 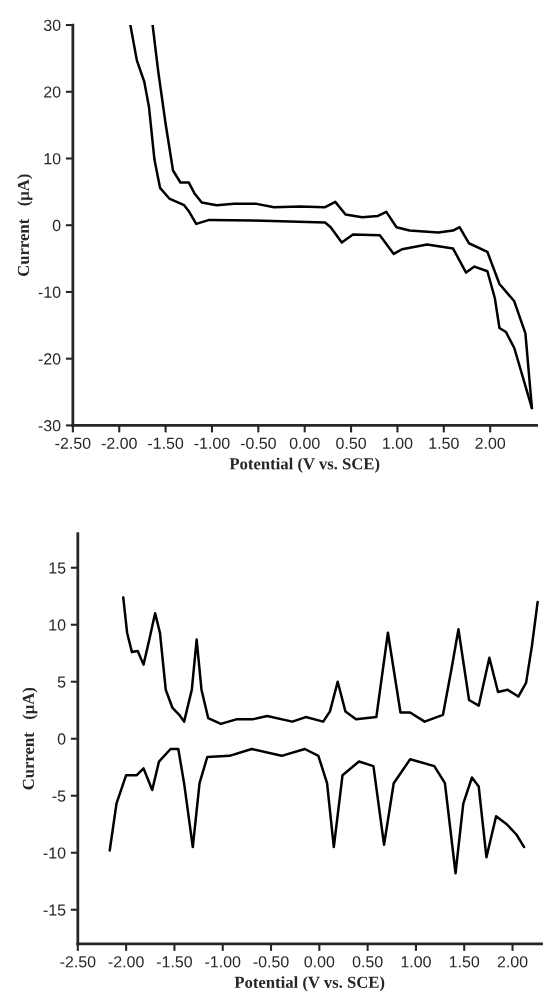 What do you see at coordinates (59, 796) in the screenshot?
I see `y-tick-label: -5` at bounding box center [59, 796].